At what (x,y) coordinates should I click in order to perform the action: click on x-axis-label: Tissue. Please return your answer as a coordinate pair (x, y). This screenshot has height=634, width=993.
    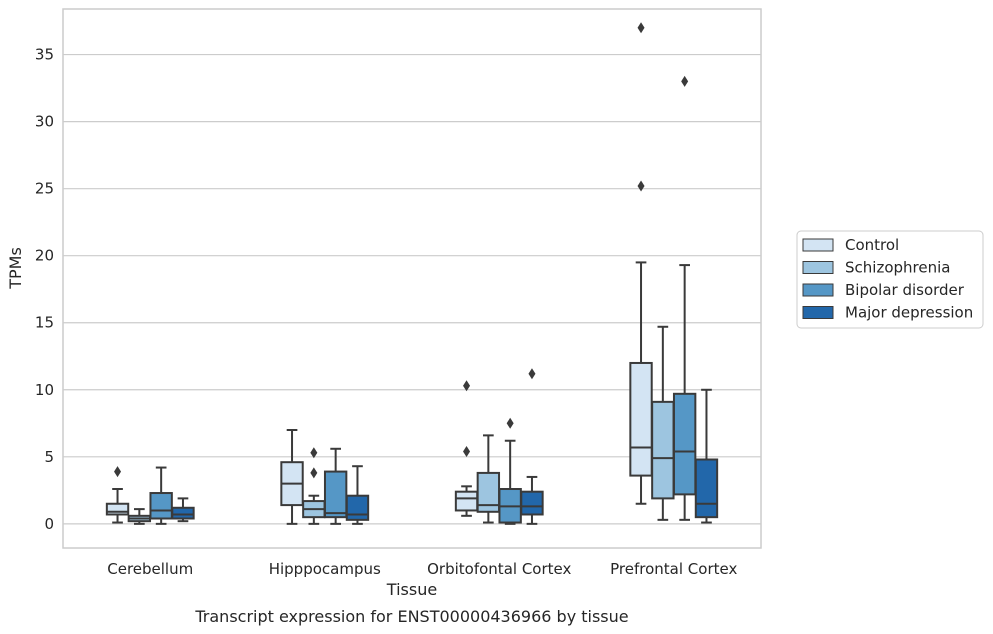
    Looking at the image, I should click on (411, 589).